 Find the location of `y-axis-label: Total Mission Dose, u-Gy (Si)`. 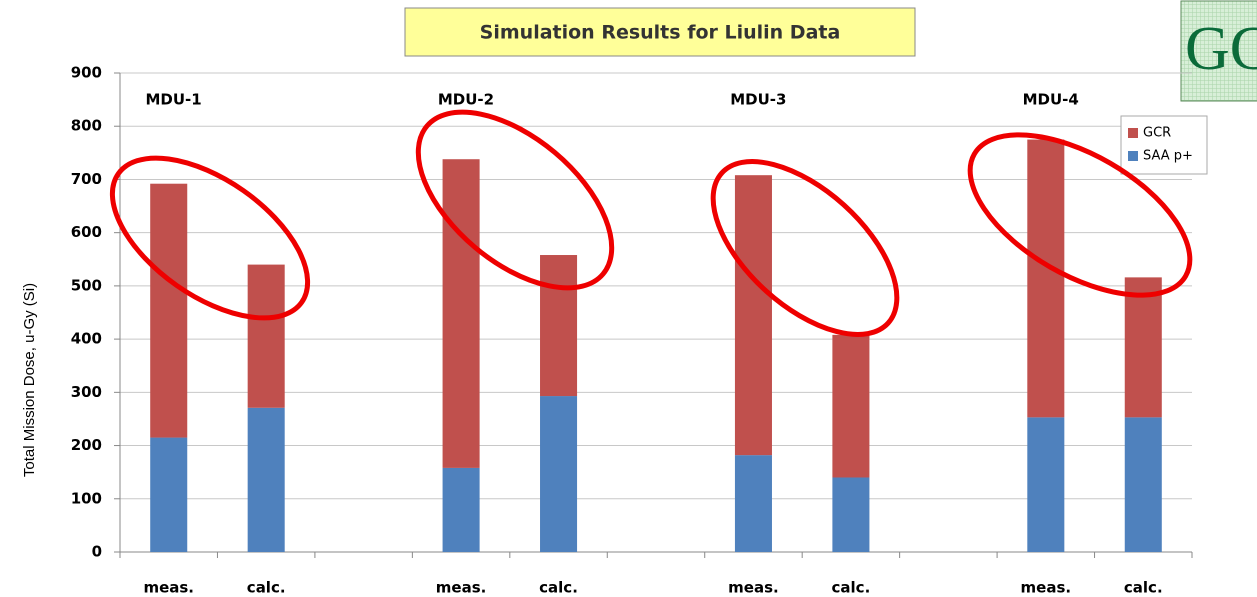

y-axis-label: Total Mission Dose, u-Gy (Si) is located at coordinates (29, 380).